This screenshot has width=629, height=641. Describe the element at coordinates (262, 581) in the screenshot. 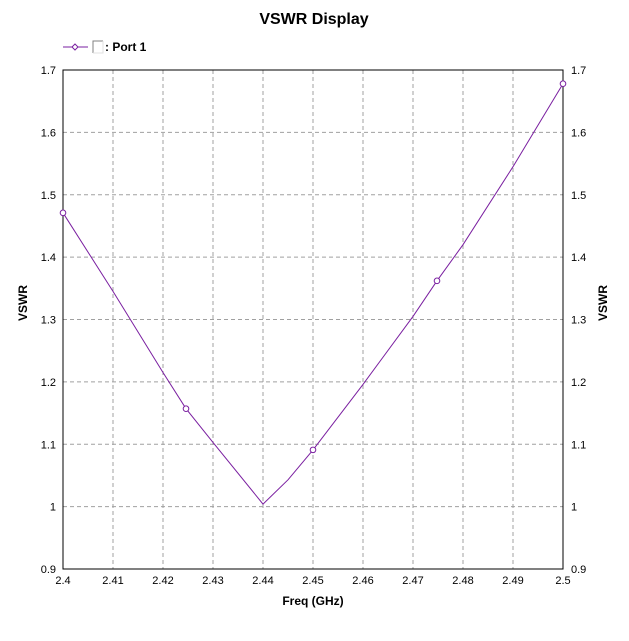

I see `x-tick-label: 2.44` at that location.